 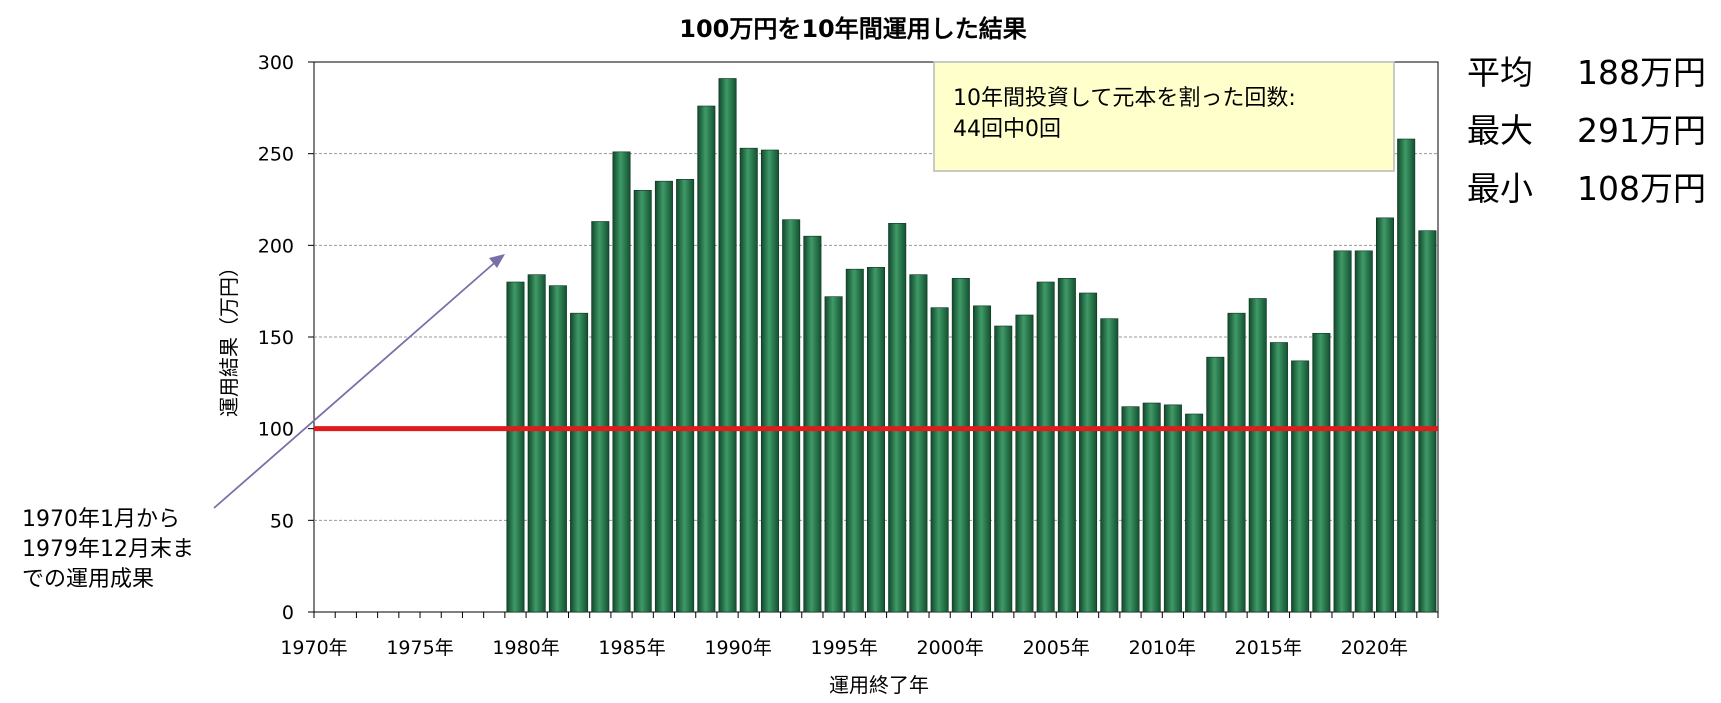 I want to click on y-tick-label: 0, so click(x=288, y=613).